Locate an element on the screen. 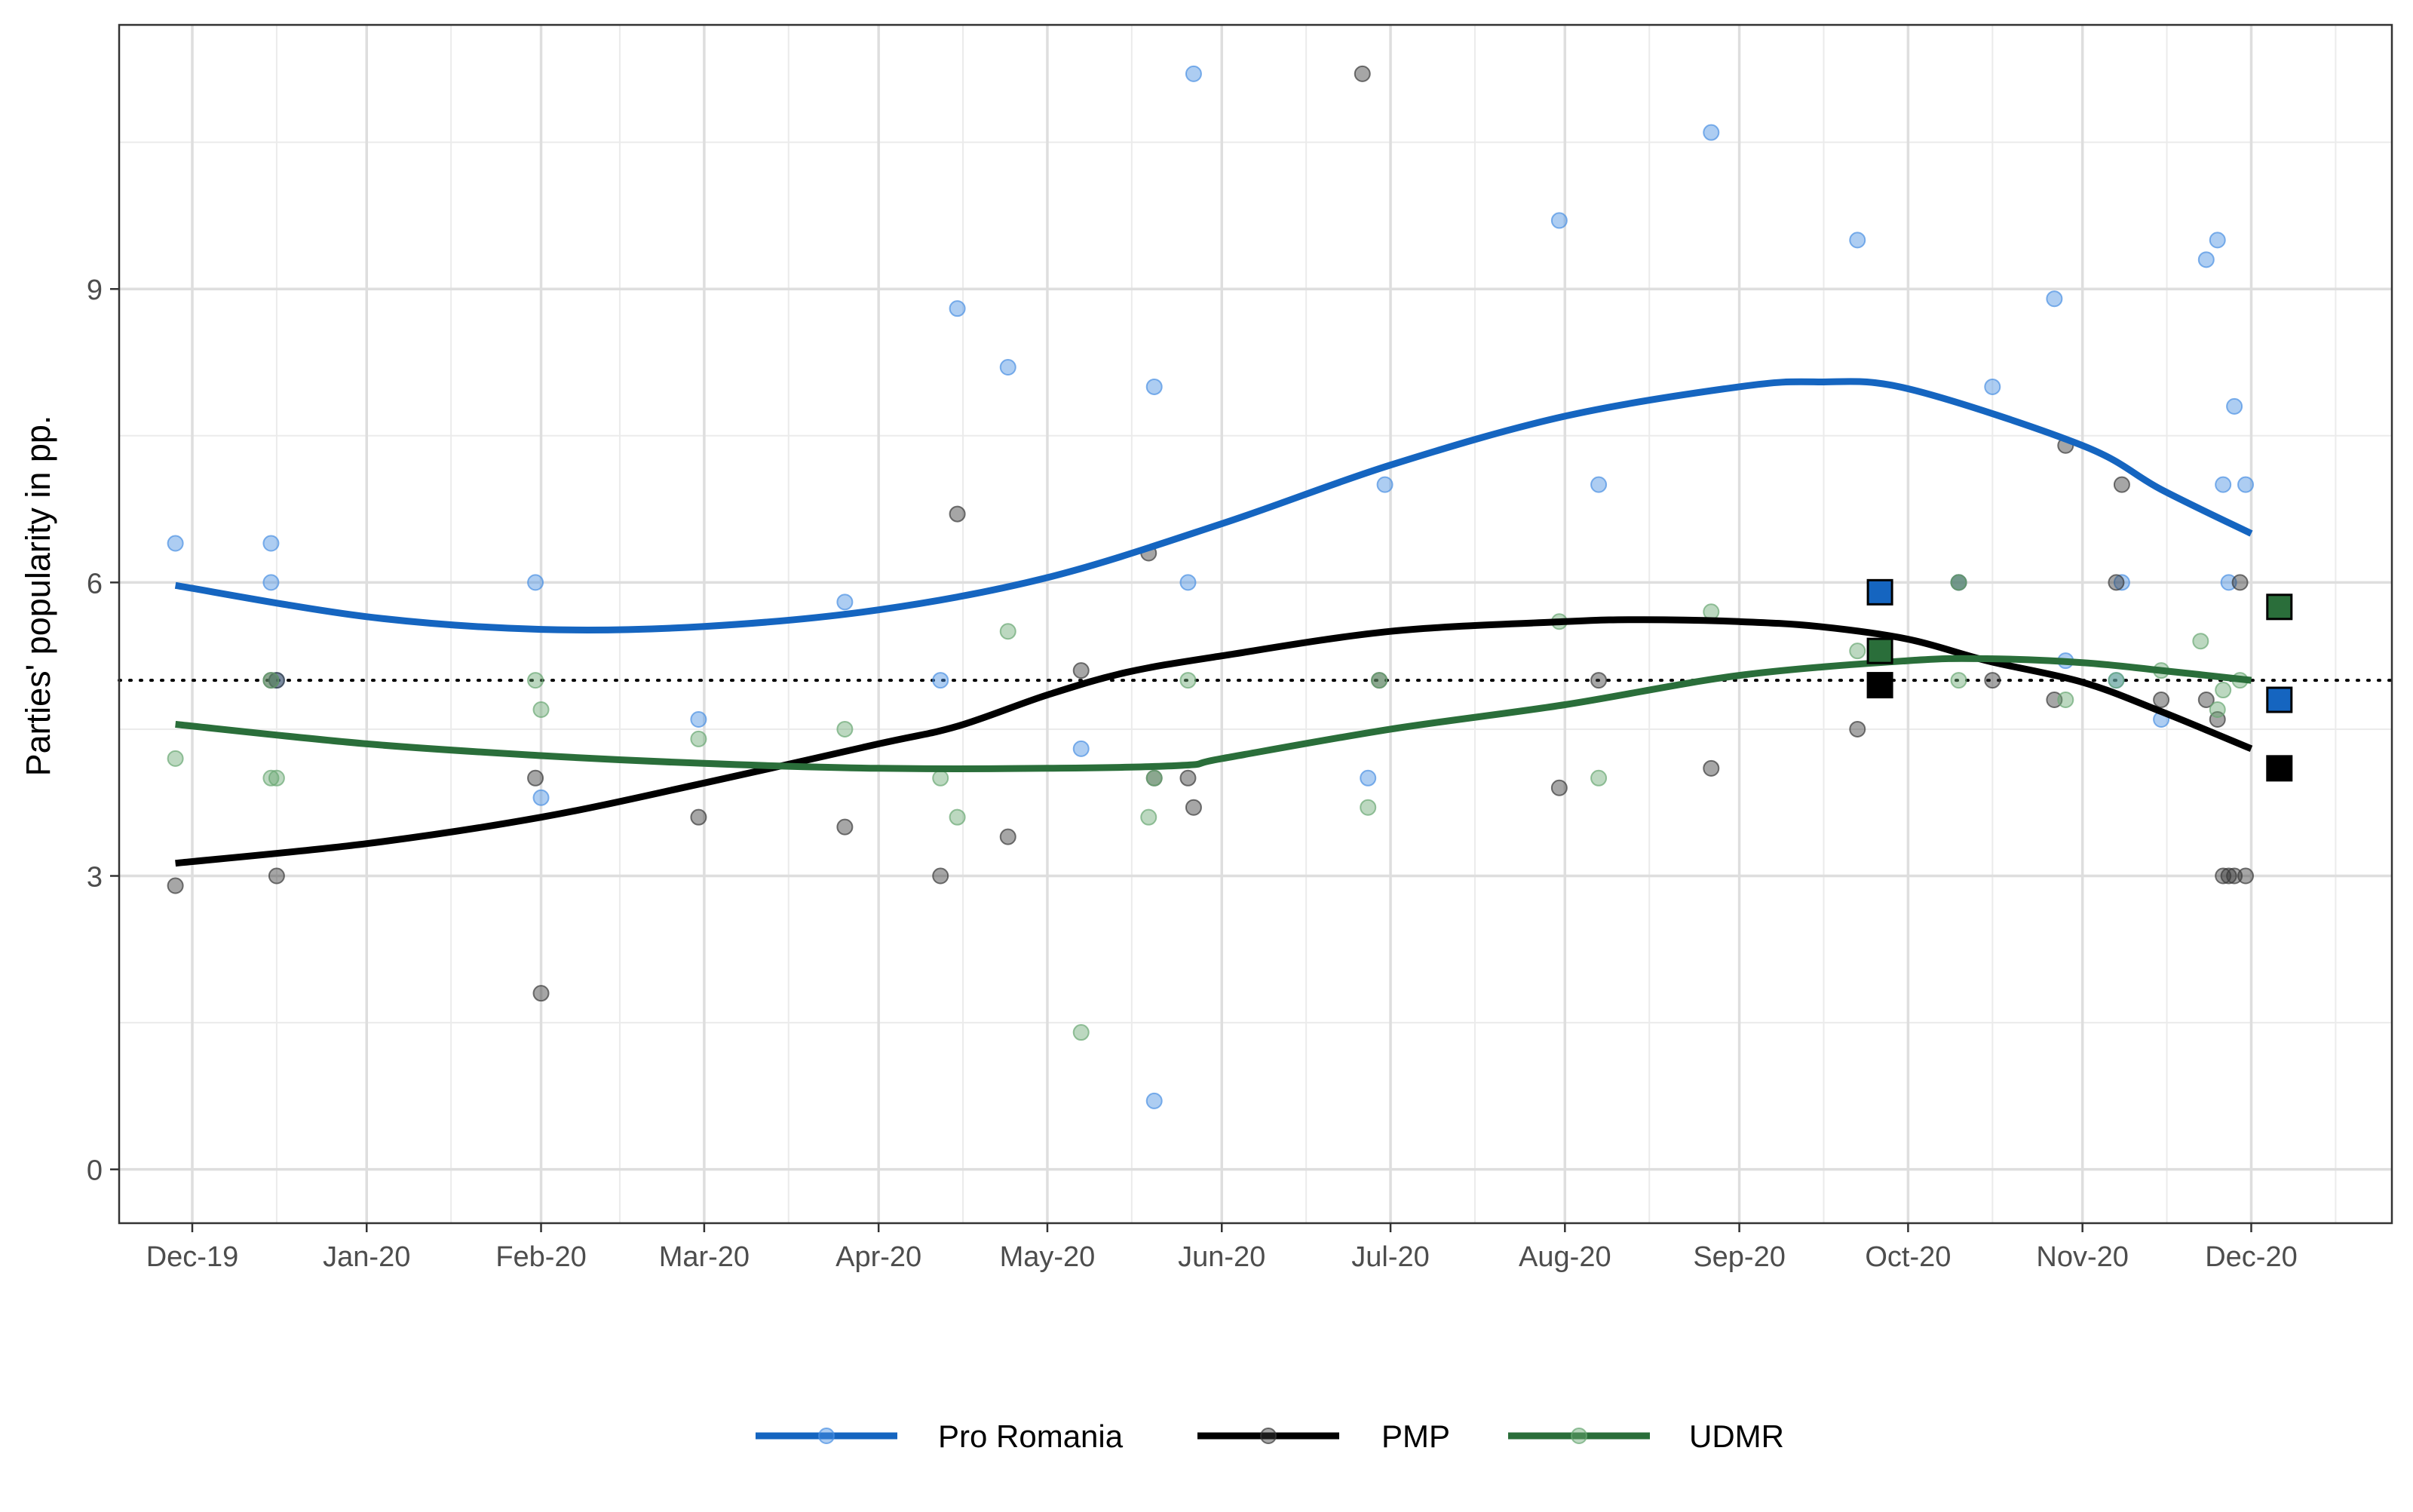  y-axis-title: Parties' popularity in pp. is located at coordinates (38, 596).